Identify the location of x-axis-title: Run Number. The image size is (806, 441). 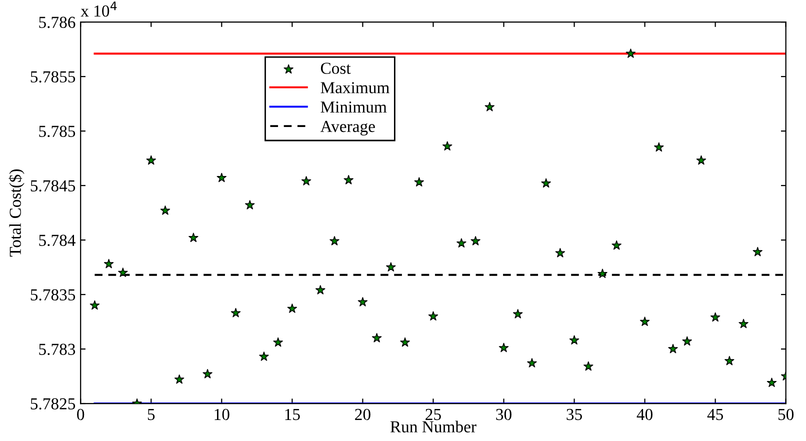
(433, 426).